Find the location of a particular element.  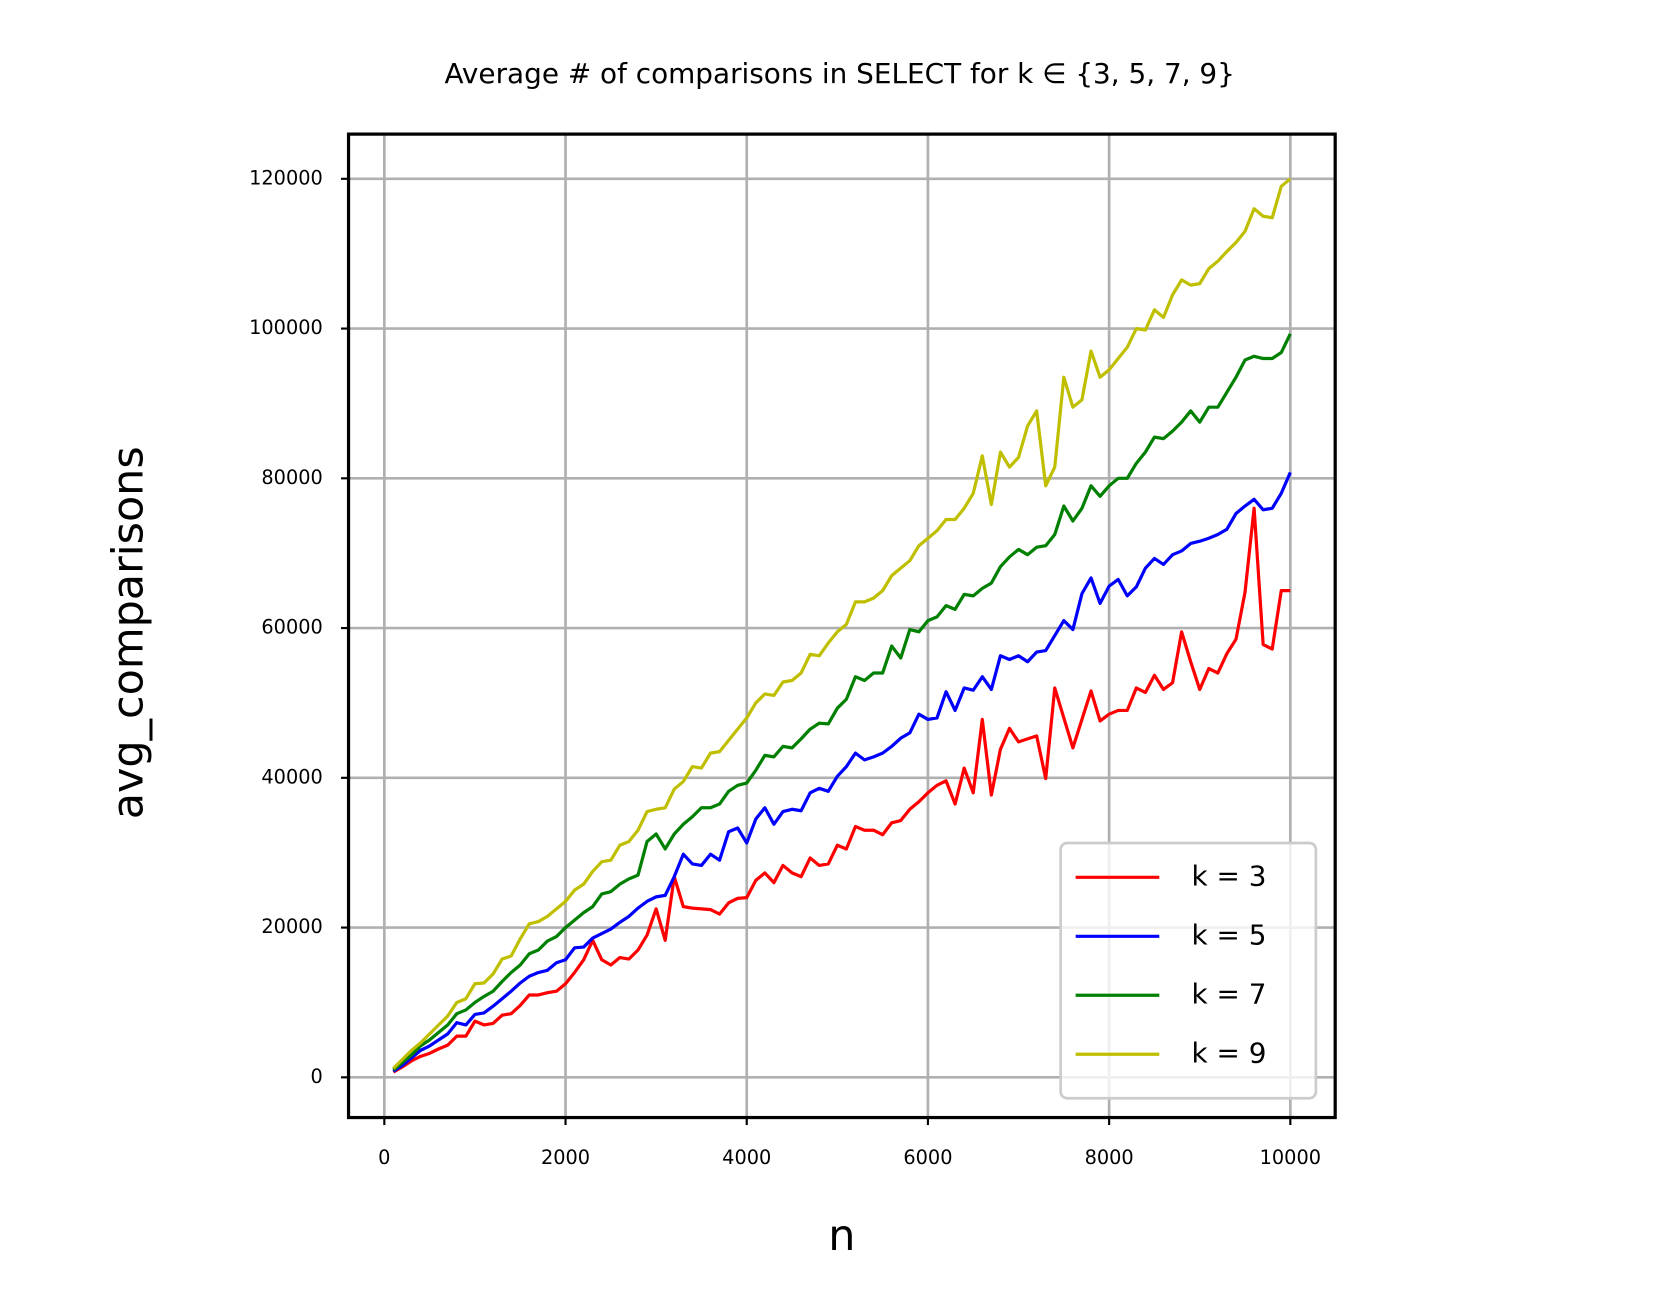

legend-label: k = 5 is located at coordinates (1228, 934).